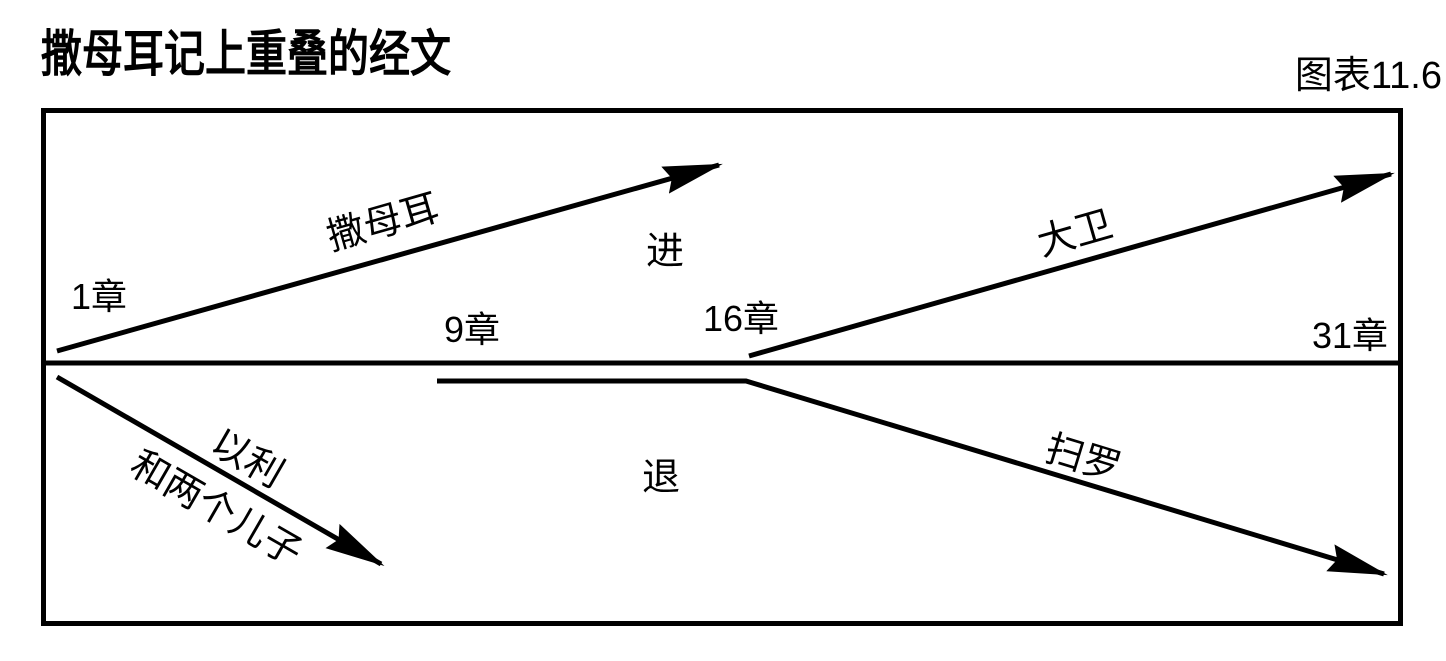 The image size is (1446, 661). What do you see at coordinates (389, 258) in the screenshot?
I see `samuel-rising-arrow` at bounding box center [389, 258].